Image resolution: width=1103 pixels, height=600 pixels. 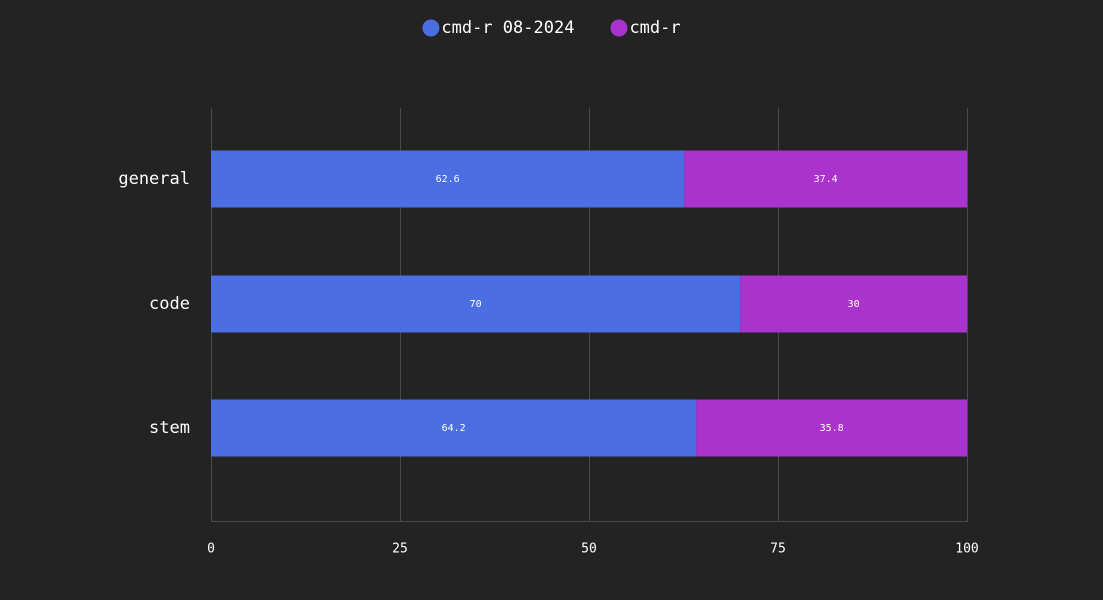 I want to click on x-tick-label: 50, so click(x=589, y=549).